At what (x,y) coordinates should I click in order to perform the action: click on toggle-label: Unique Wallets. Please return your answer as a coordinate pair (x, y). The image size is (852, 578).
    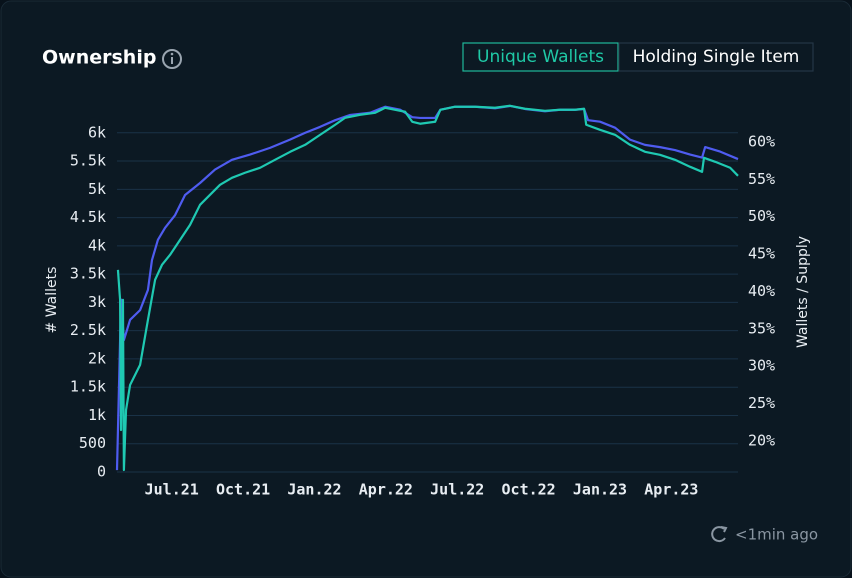
    Looking at the image, I should click on (540, 57).